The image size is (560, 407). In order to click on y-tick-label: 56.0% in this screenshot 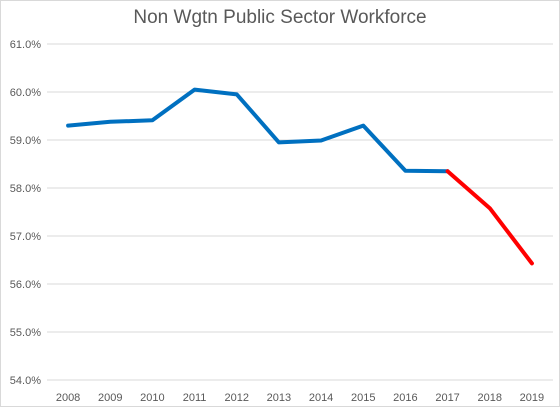, I will do `click(25, 285)`.